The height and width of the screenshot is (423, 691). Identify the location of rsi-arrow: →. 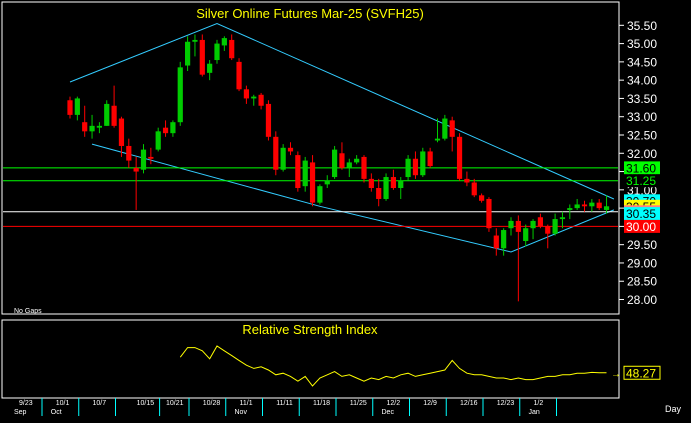
(616, 374).